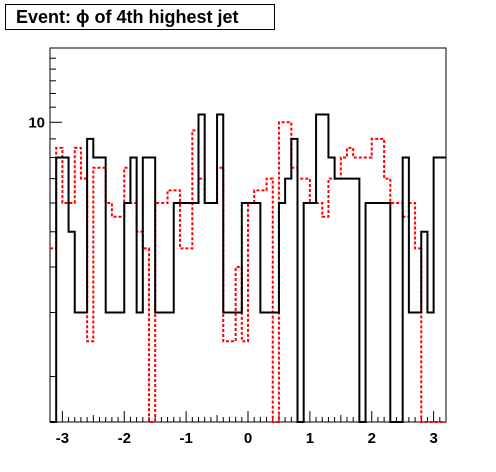 The width and height of the screenshot is (496, 472). I want to click on chart-title-box: Event: ϕ of 4th highest jet, so click(140, 17).